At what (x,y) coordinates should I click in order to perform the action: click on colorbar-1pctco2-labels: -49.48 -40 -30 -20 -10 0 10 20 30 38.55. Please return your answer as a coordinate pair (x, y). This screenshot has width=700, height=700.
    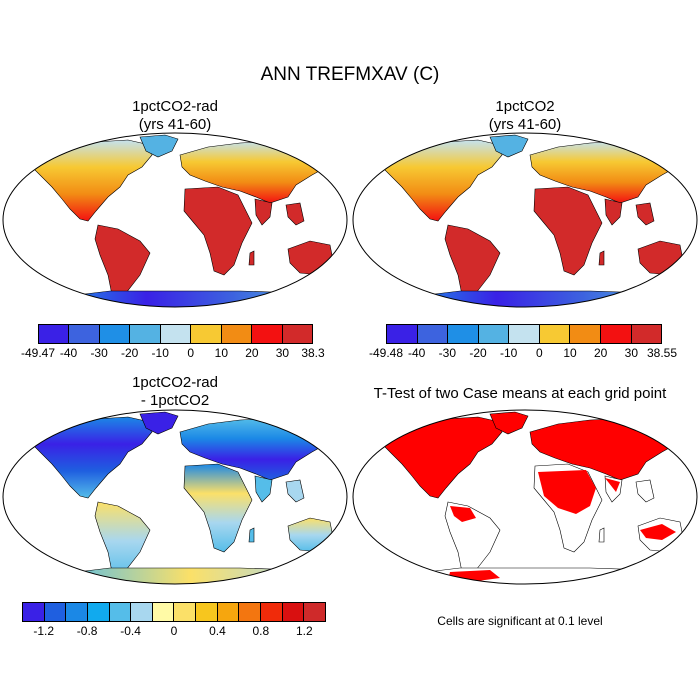
    Looking at the image, I should click on (523, 354).